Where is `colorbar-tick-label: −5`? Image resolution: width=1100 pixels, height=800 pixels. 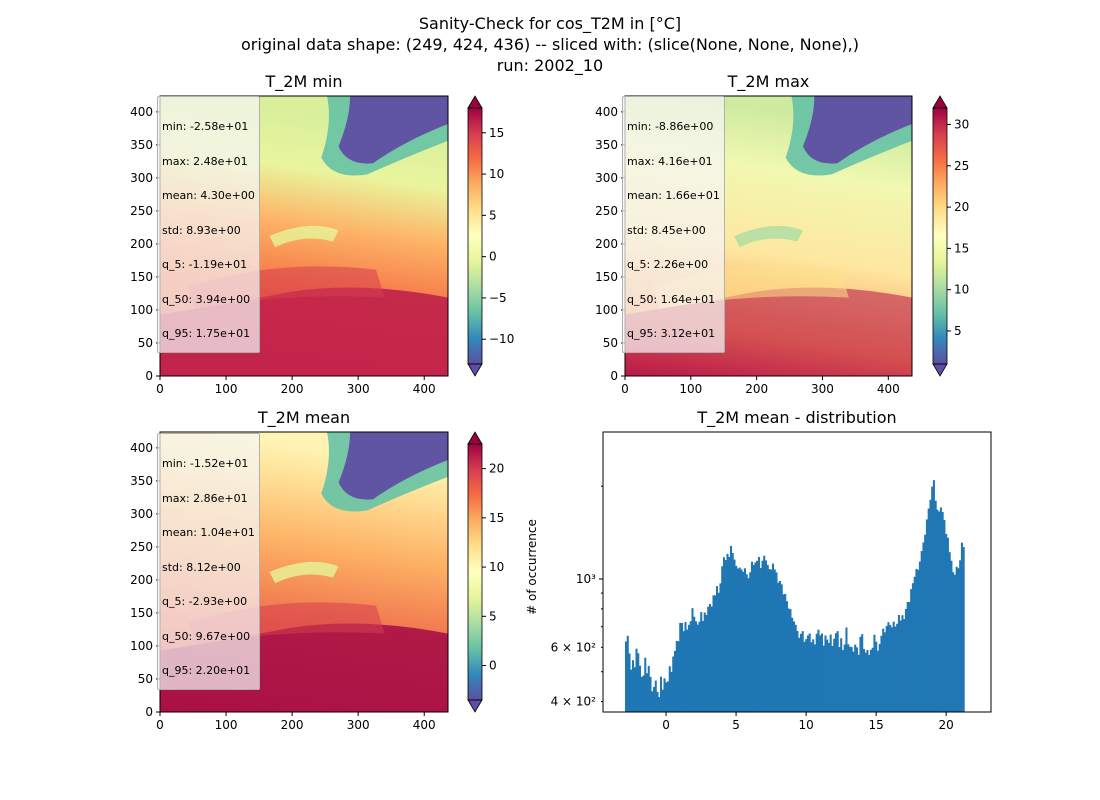
colorbar-tick-label: −5 is located at coordinates (498, 298).